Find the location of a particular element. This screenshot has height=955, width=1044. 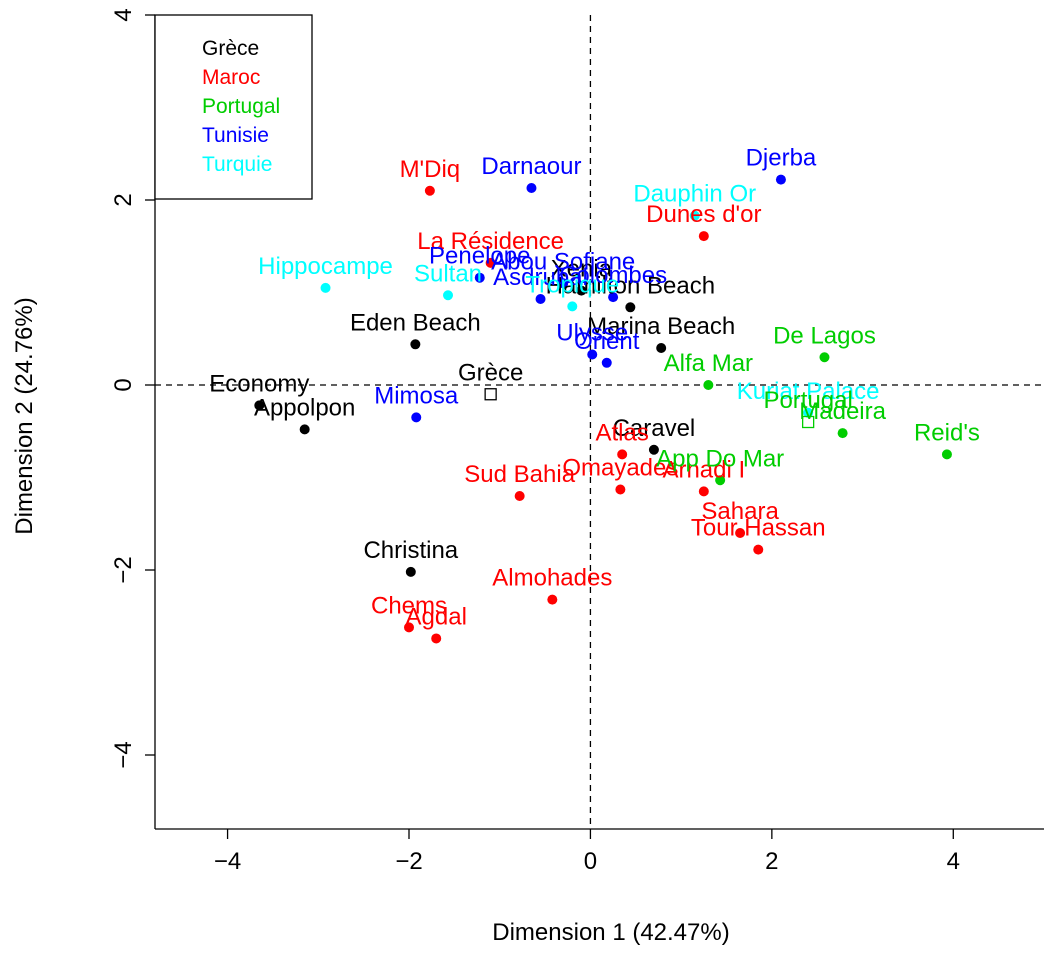

point-label: Abou Sofiane is located at coordinates (563, 261).